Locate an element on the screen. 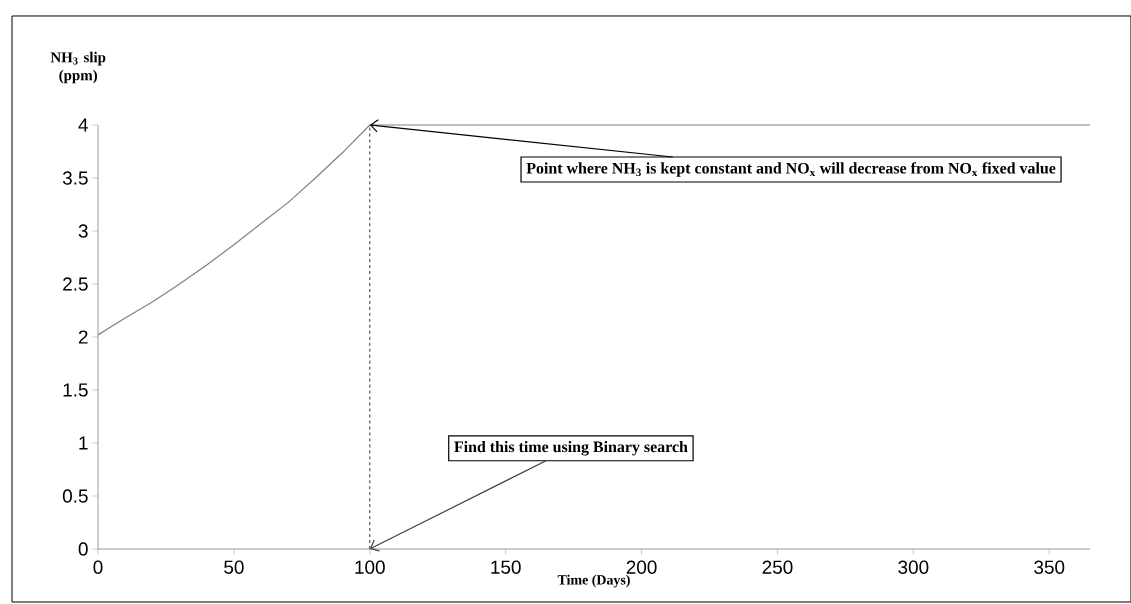 The height and width of the screenshot is (604, 1131). x-tick-label: 150 is located at coordinates (506, 567).